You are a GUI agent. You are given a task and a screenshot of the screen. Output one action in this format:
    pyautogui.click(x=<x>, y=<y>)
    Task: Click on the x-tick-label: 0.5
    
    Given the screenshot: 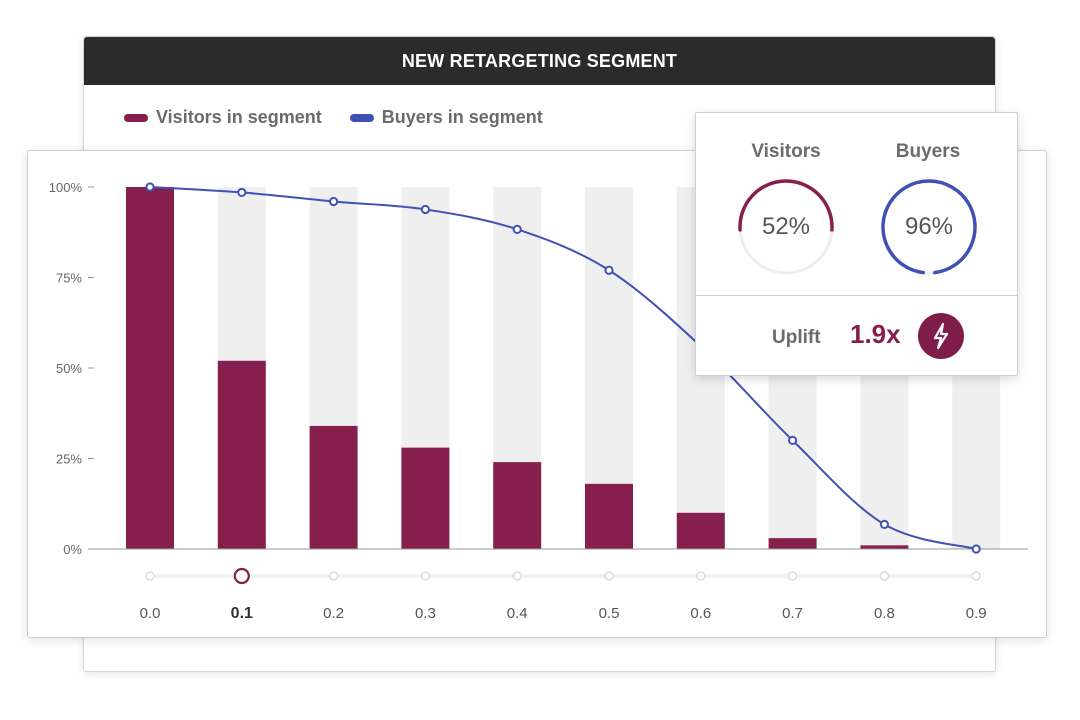 What is the action you would take?
    pyautogui.click(x=609, y=613)
    